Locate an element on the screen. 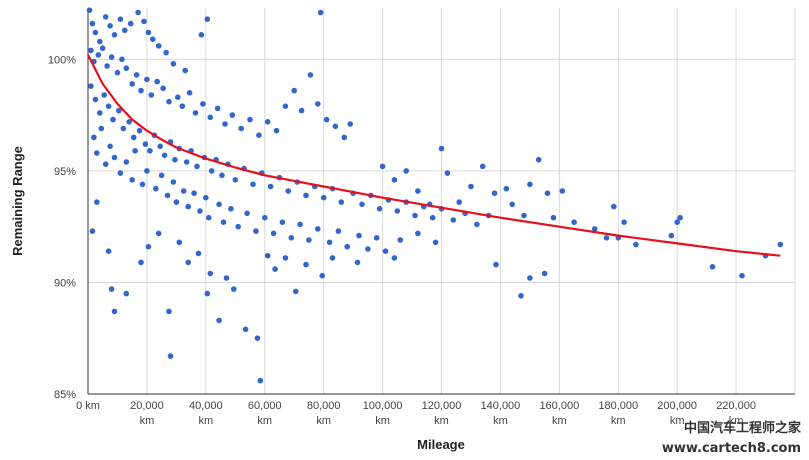 The height and width of the screenshot is (460, 809). y-tick-labels: 85% 90% 95% 100% is located at coordinates (62, 227).